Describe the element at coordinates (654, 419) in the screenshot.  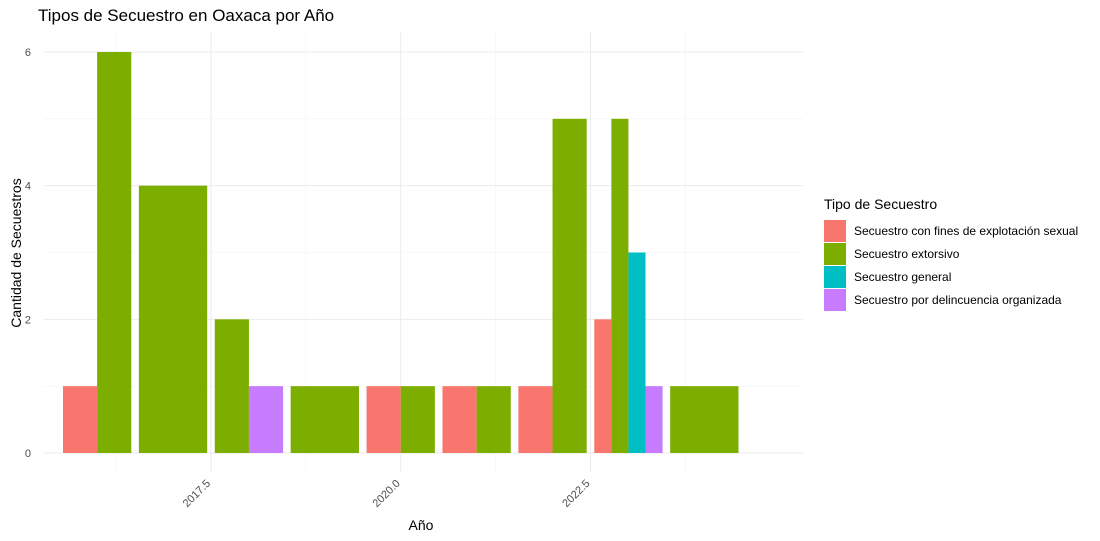
I see `bar-secuestro-por-delincuencia-organizada-2023` at that location.